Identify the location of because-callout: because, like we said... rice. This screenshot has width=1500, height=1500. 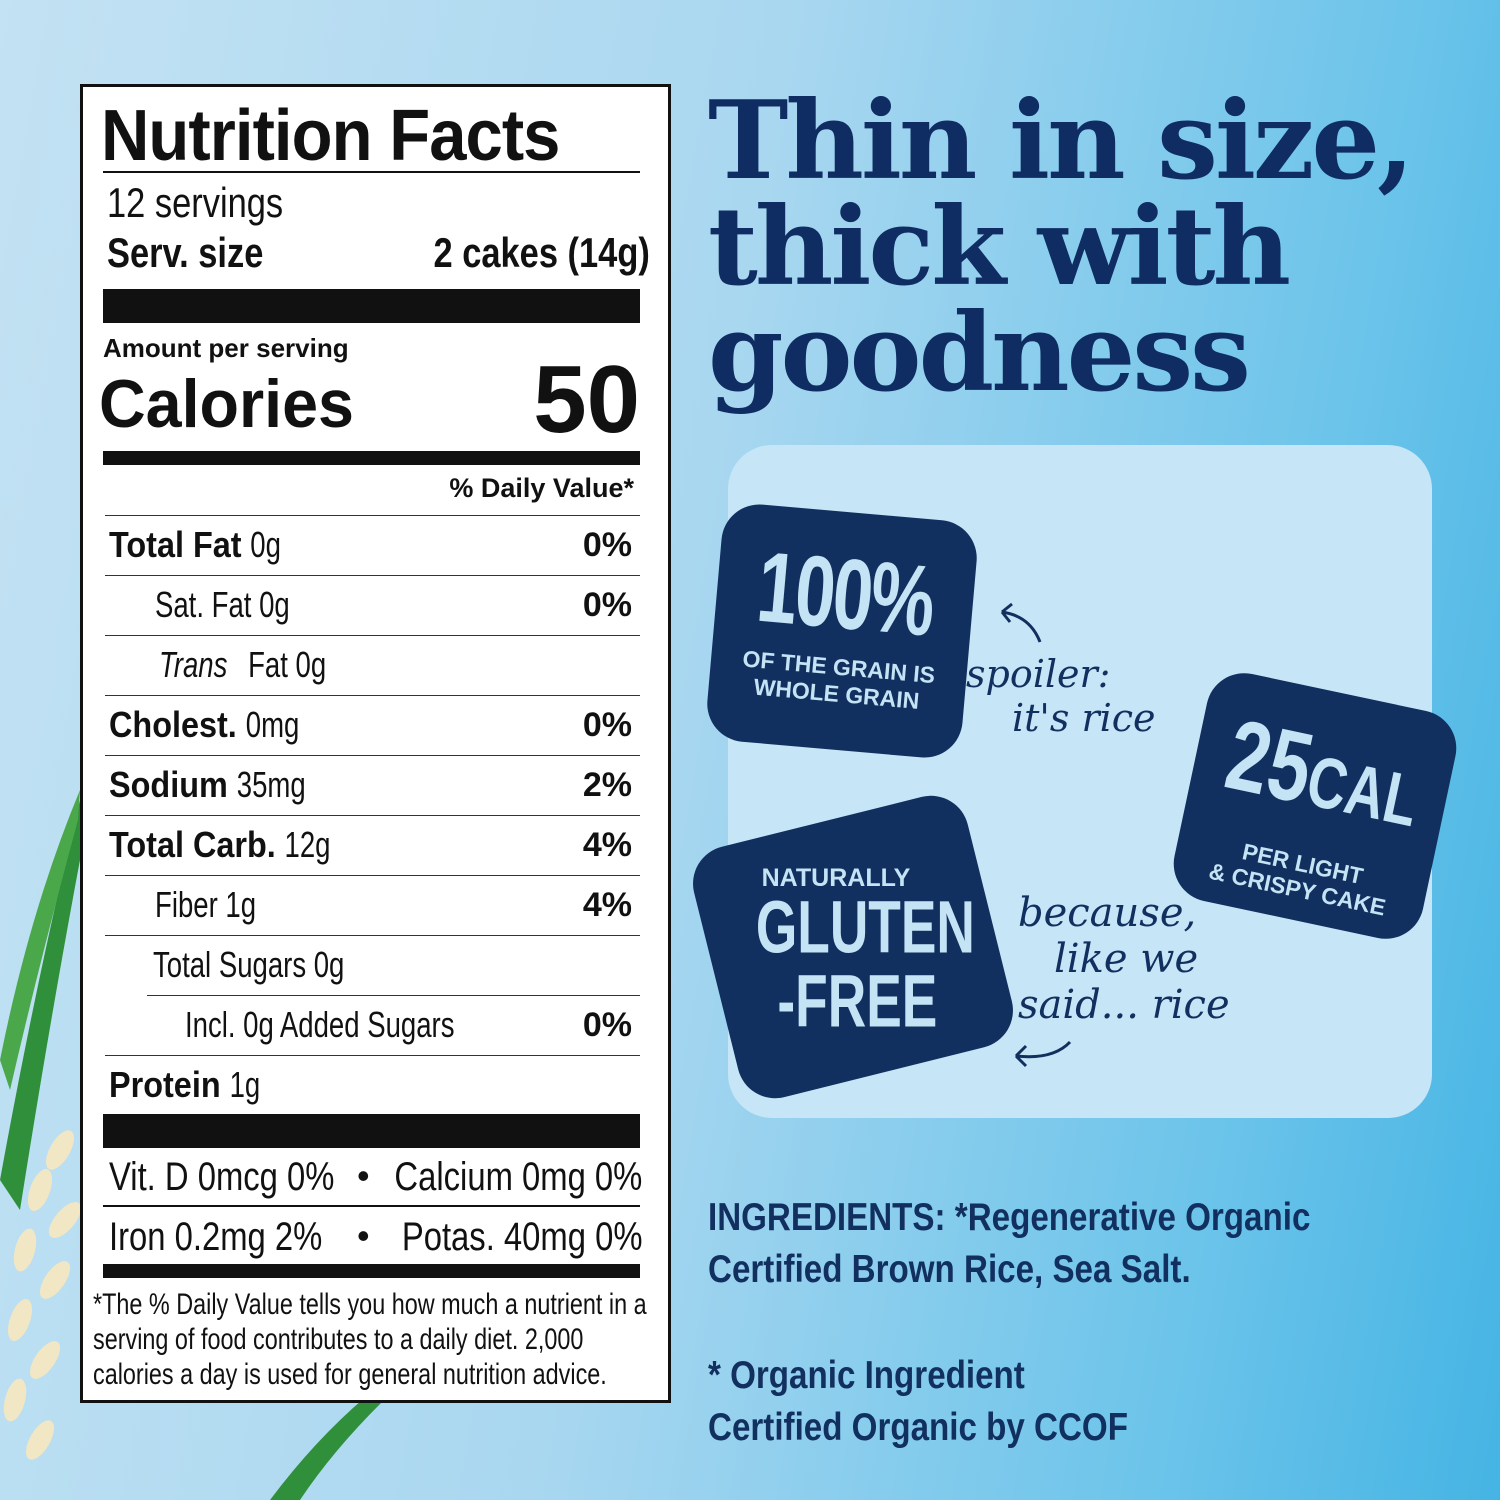
(1124, 959).